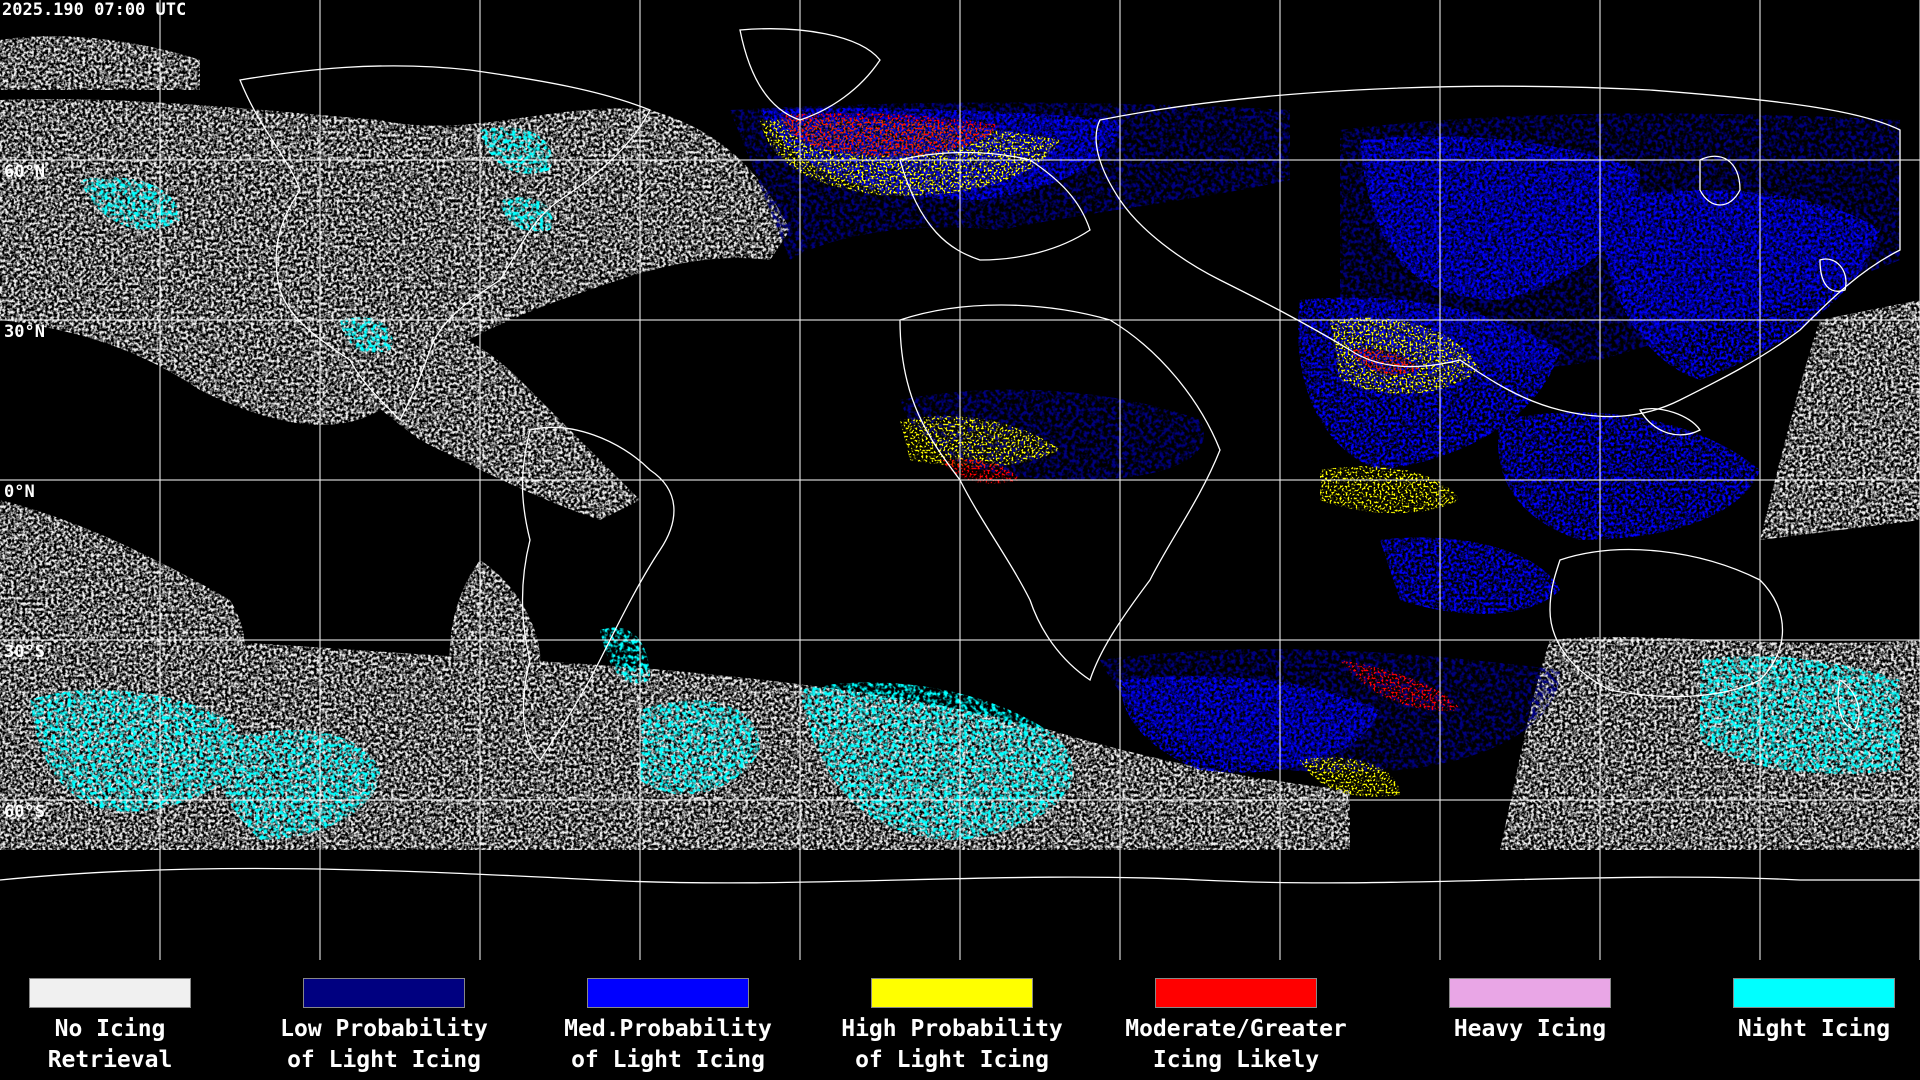 The height and width of the screenshot is (1080, 1920). What do you see at coordinates (598, 594) in the screenshot?
I see `south-america-coast` at bounding box center [598, 594].